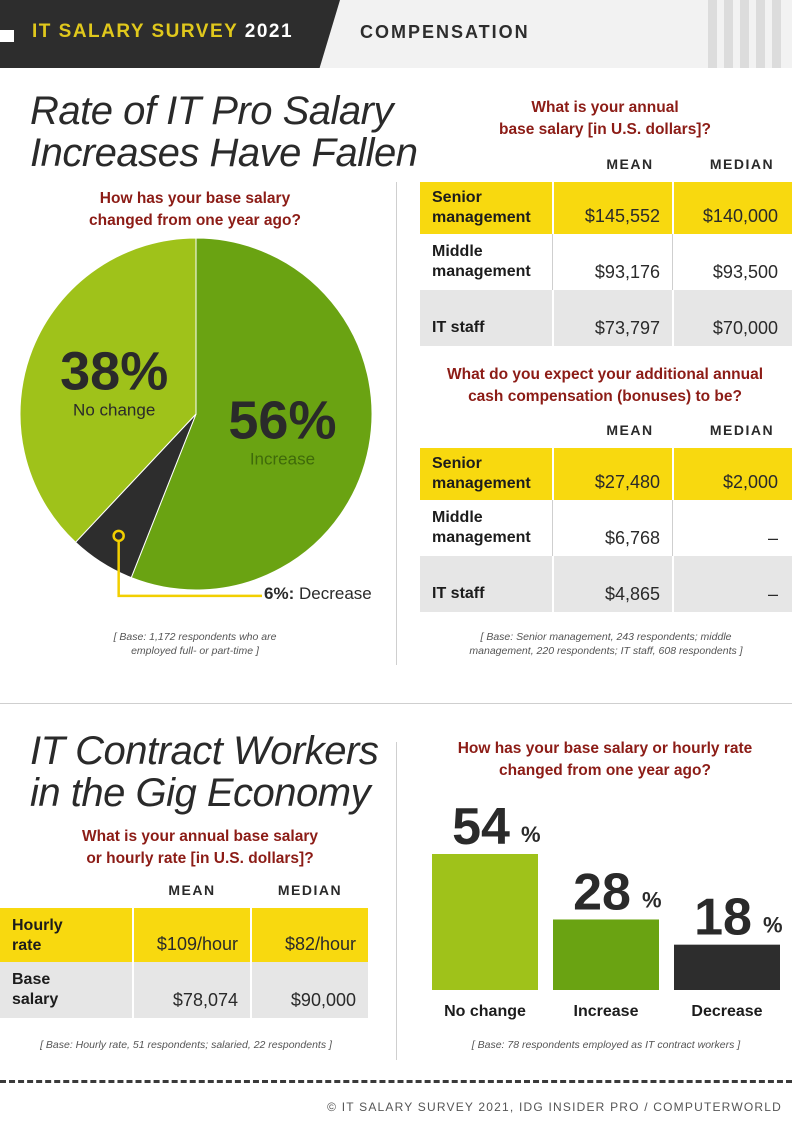 The image size is (792, 1128). What do you see at coordinates (211, 111) in the screenshot?
I see `section1-title-line1: Rate of IT Pro Salary` at bounding box center [211, 111].